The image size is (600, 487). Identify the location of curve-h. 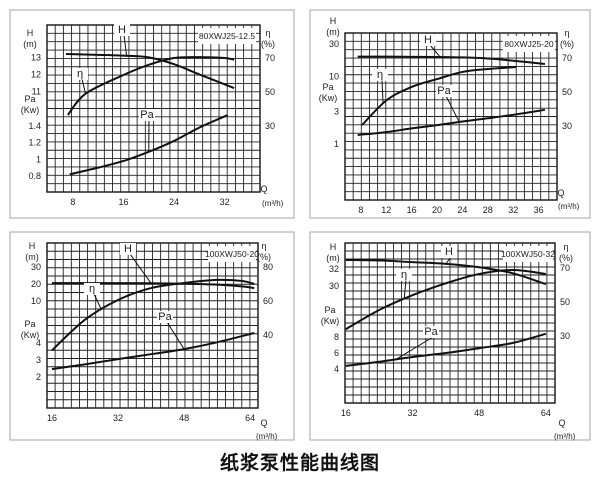
(451, 60).